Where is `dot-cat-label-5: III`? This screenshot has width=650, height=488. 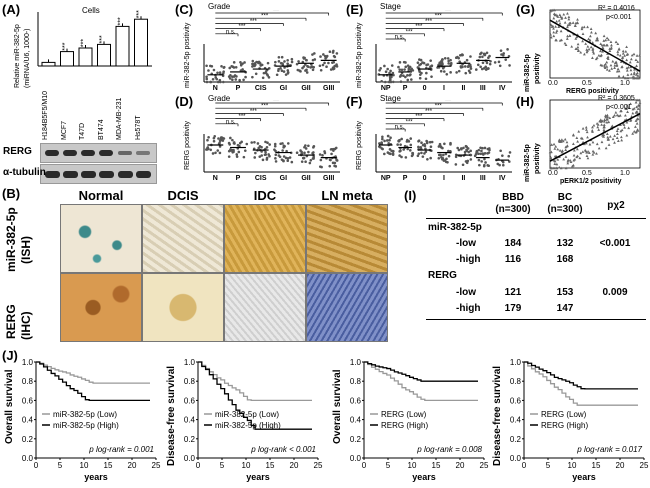 dot-cat-label-5: III is located at coordinates (483, 88).